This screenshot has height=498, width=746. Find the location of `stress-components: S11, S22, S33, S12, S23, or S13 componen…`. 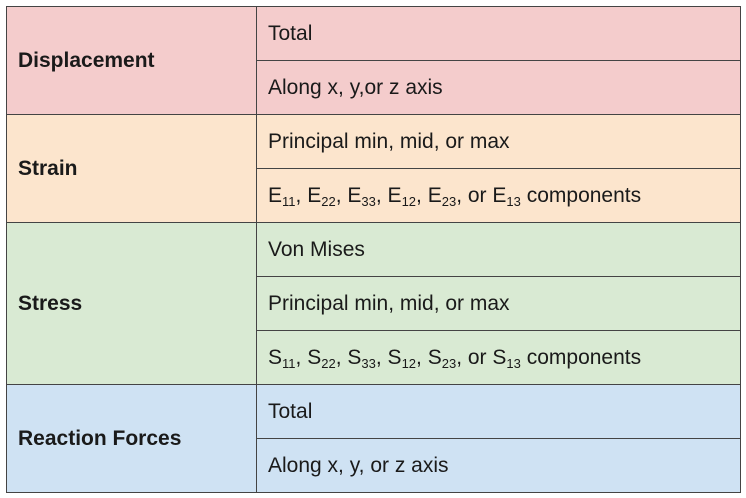

stress-components: S11, S22, S33, S12, S23, or S13 componen… is located at coordinates (498, 357).